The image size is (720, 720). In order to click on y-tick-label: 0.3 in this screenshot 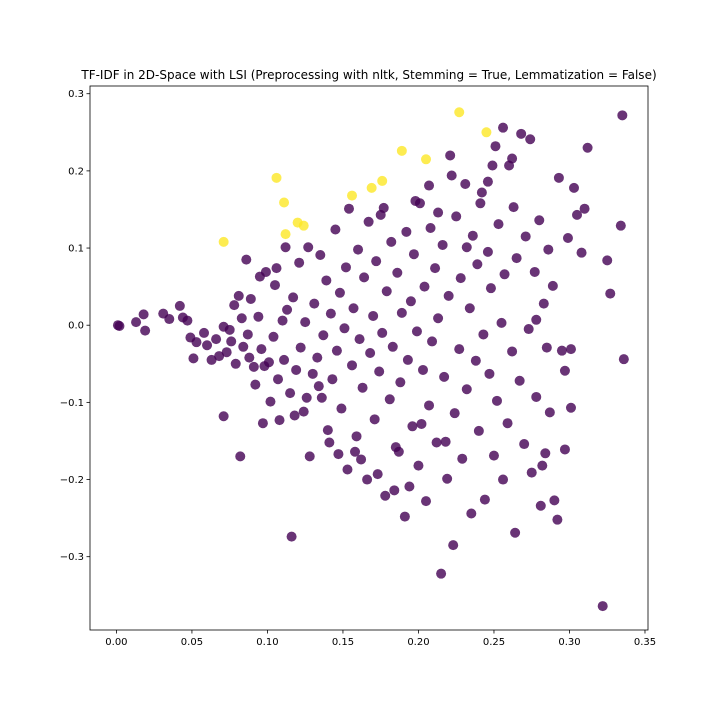, I will do `click(76, 94)`.